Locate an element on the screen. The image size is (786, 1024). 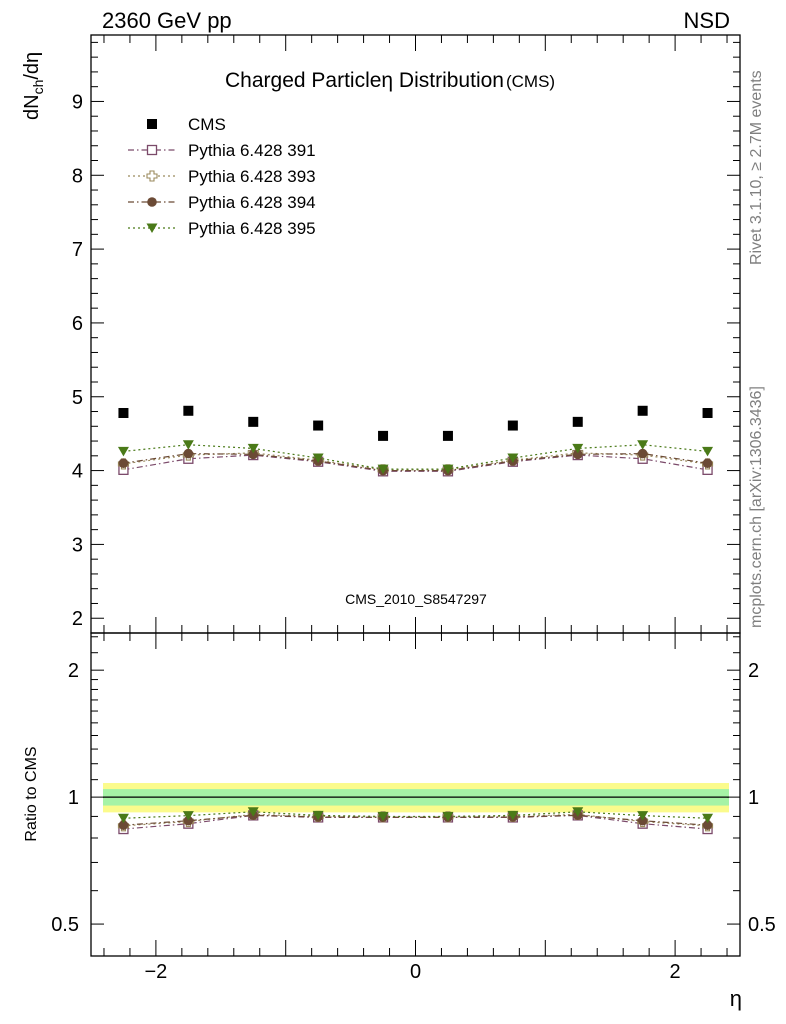
y-tick-label: 5 is located at coordinates (77, 398).